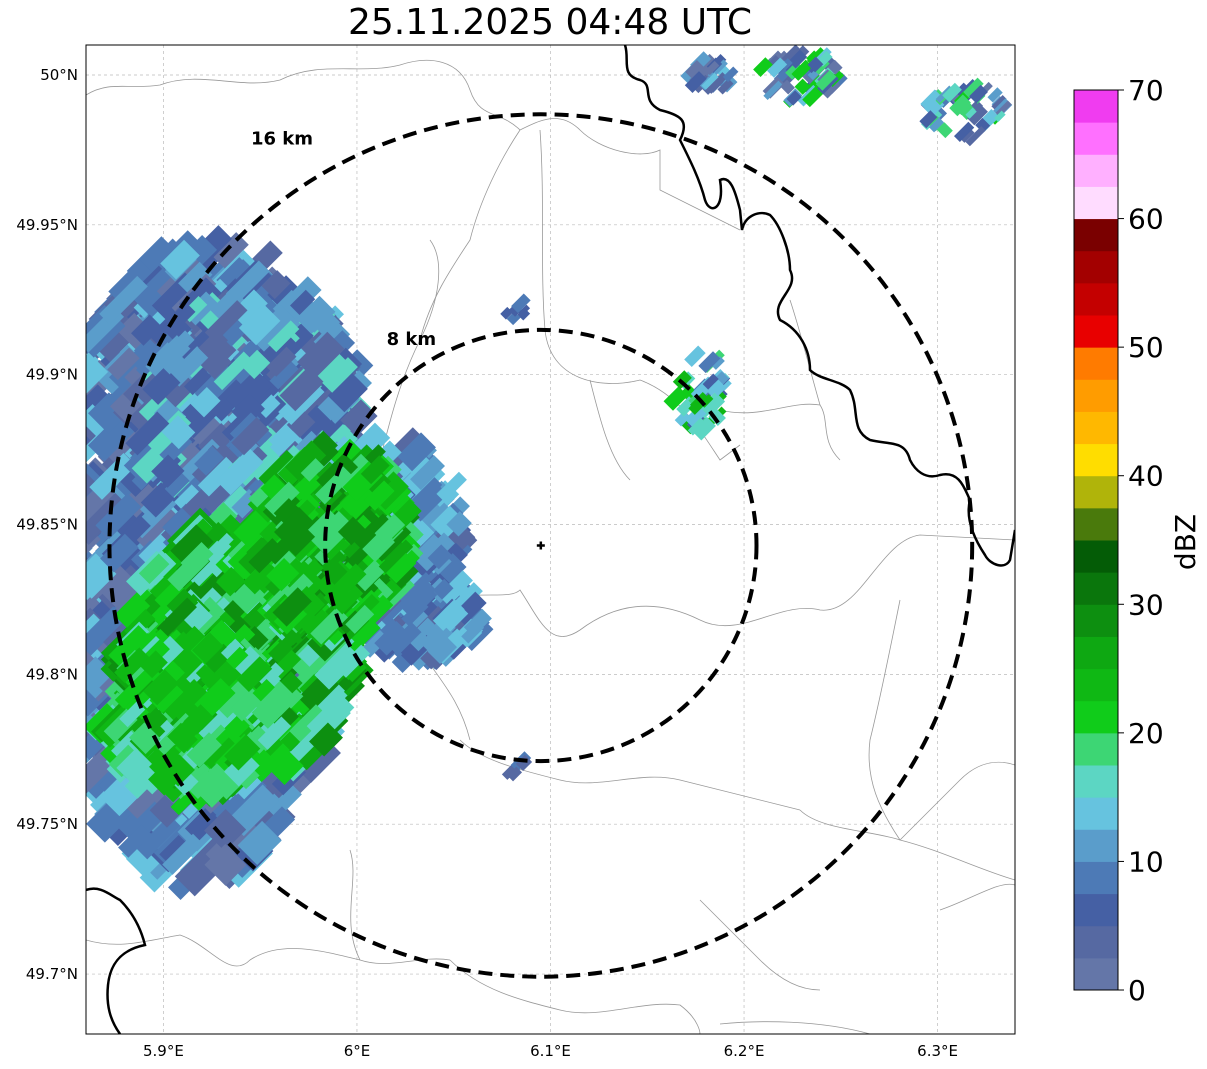 This screenshot has height=1069, width=1207. I want to click on colorbar-tick-label: 0, so click(1137, 990).